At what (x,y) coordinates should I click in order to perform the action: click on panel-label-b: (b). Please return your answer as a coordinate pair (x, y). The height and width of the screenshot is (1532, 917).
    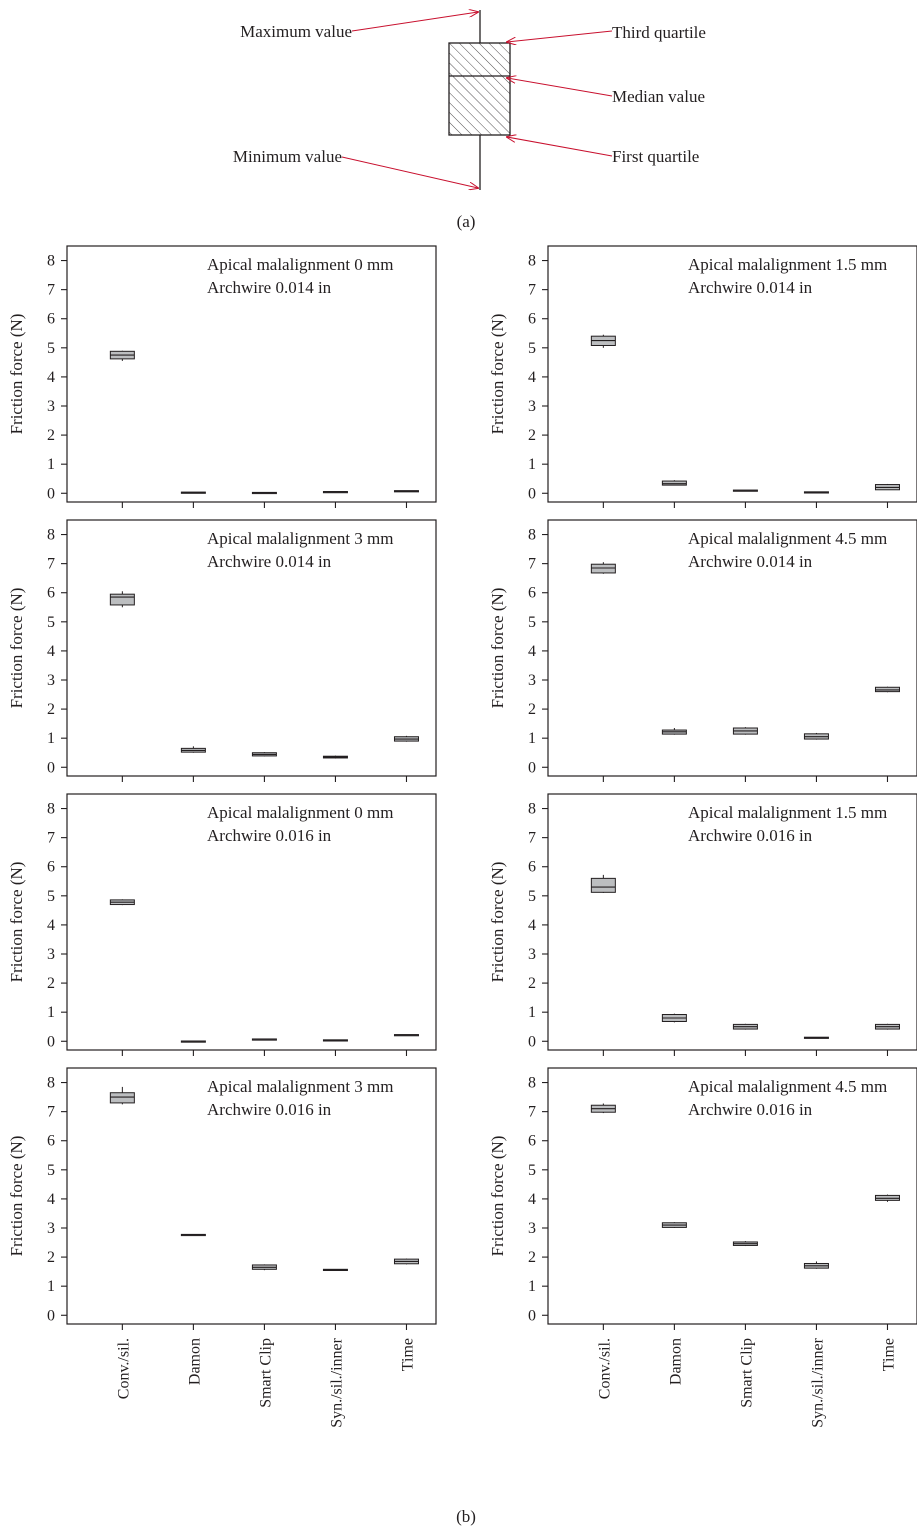
    Looking at the image, I should click on (466, 1516).